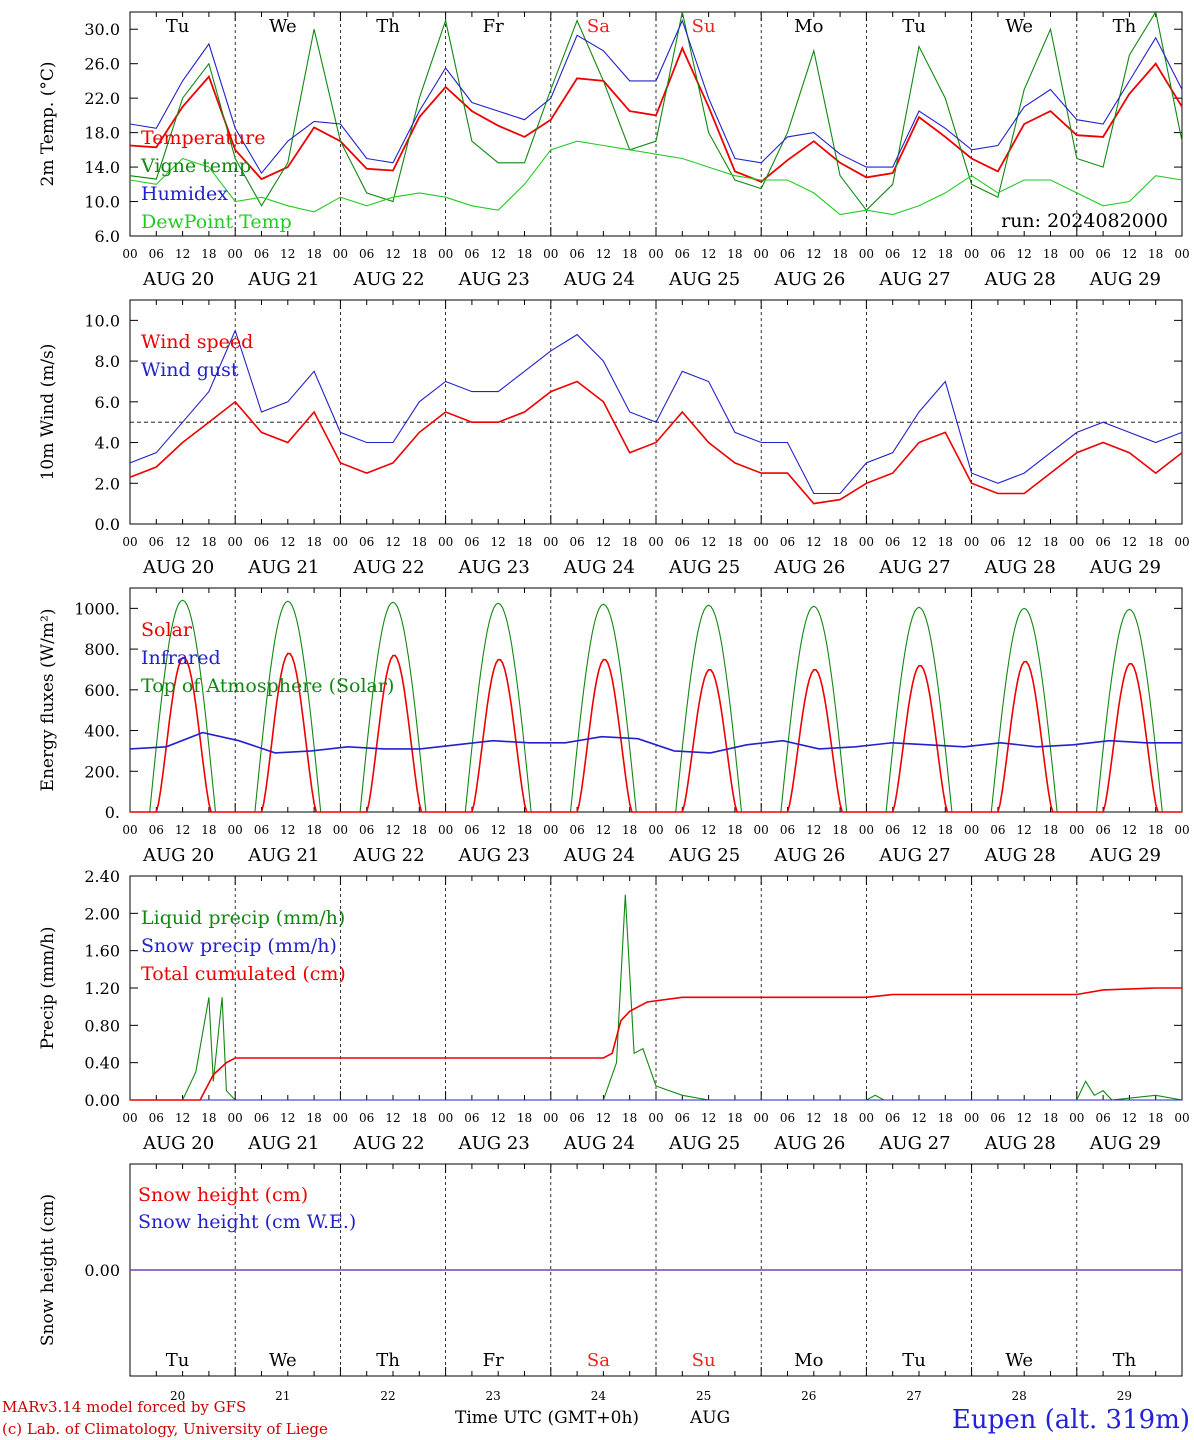 This screenshot has height=1440, width=1194. Describe the element at coordinates (1125, 567) in the screenshot. I see `date-label: AUG 29` at that location.